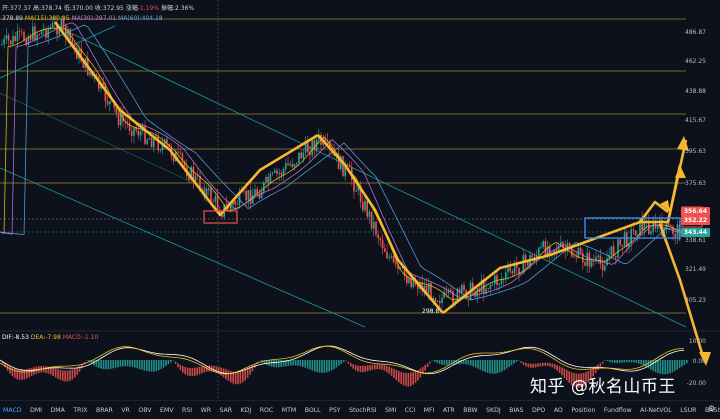  What do you see at coordinates (36, 410) in the screenshot?
I see `indicator-tab-dmi: DMI` at bounding box center [36, 410].